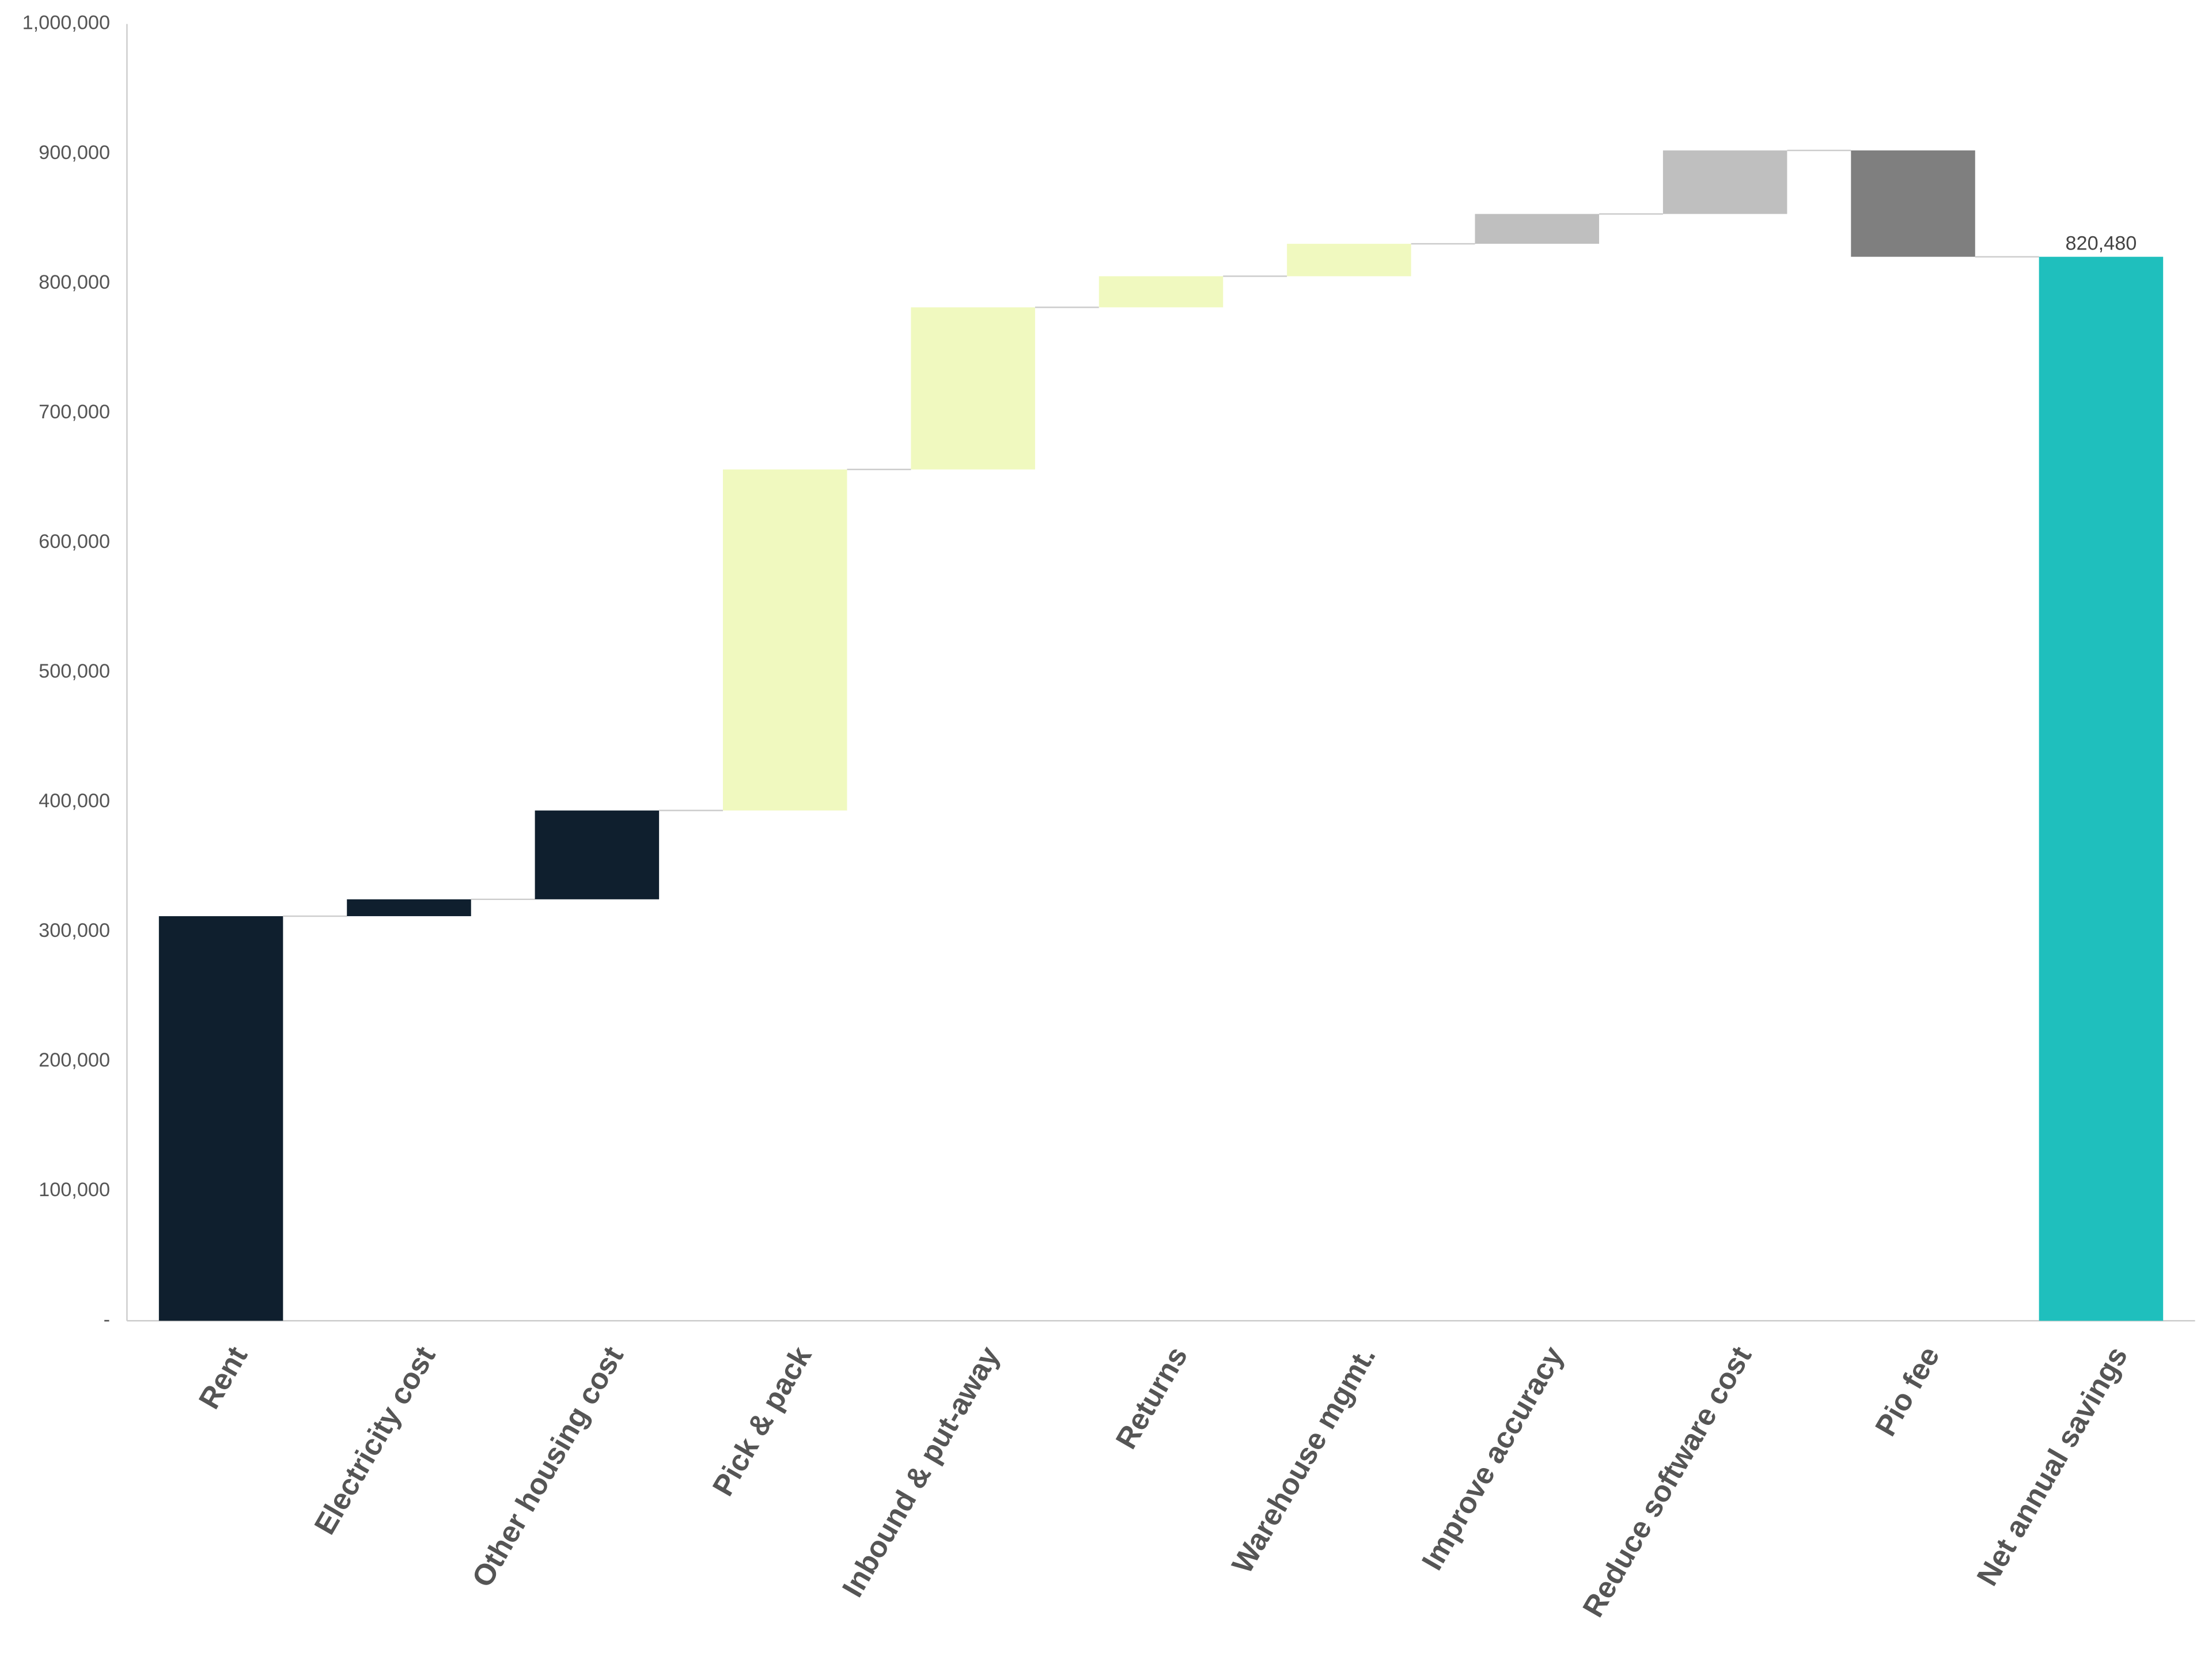 The height and width of the screenshot is (1660, 2212). I want to click on x-tick-label: Warehouse mgmt., so click(1303, 1460).